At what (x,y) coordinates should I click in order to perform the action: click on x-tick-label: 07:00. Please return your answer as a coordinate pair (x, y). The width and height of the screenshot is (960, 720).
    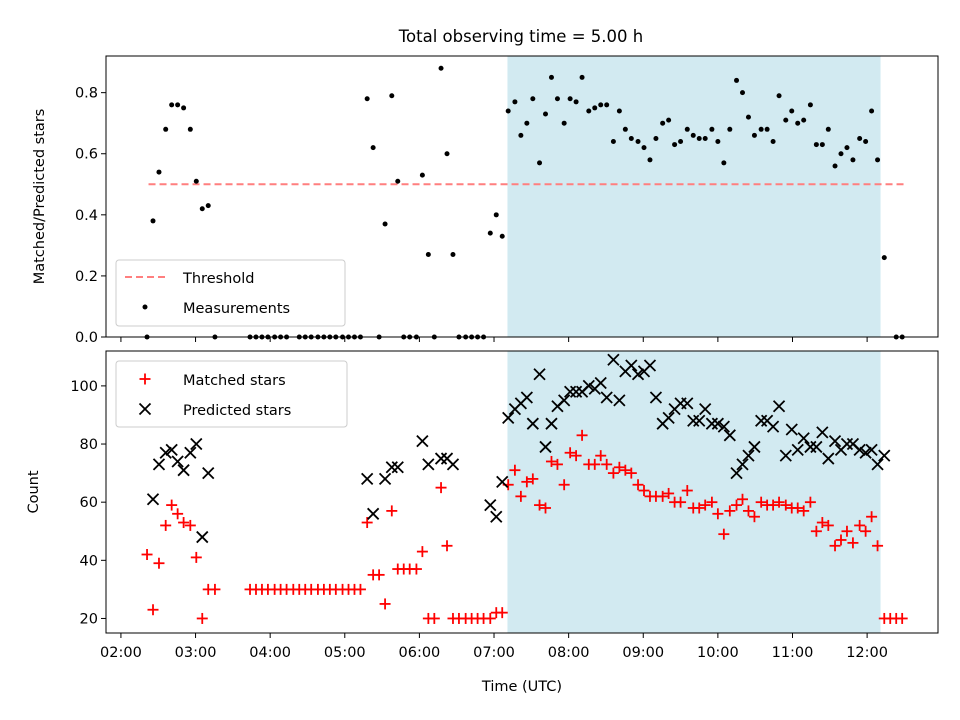
    Looking at the image, I should click on (494, 653).